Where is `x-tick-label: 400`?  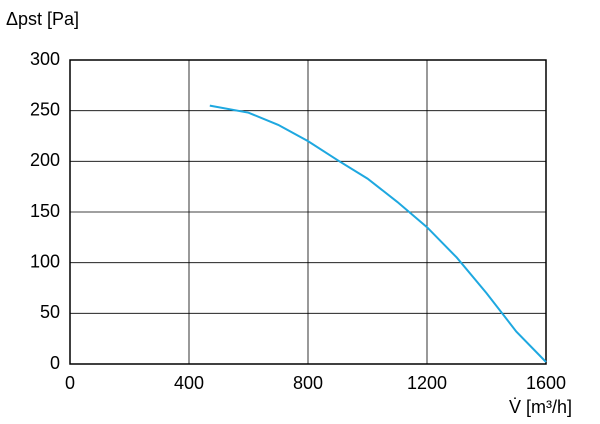
x-tick-label: 400 is located at coordinates (189, 383).